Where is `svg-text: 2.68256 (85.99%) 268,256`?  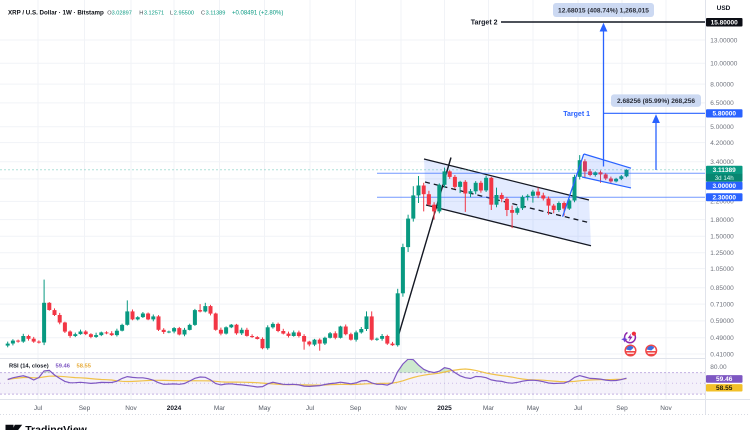 svg-text: 2.68256 (85.99%) 268,256 is located at coordinates (656, 101).